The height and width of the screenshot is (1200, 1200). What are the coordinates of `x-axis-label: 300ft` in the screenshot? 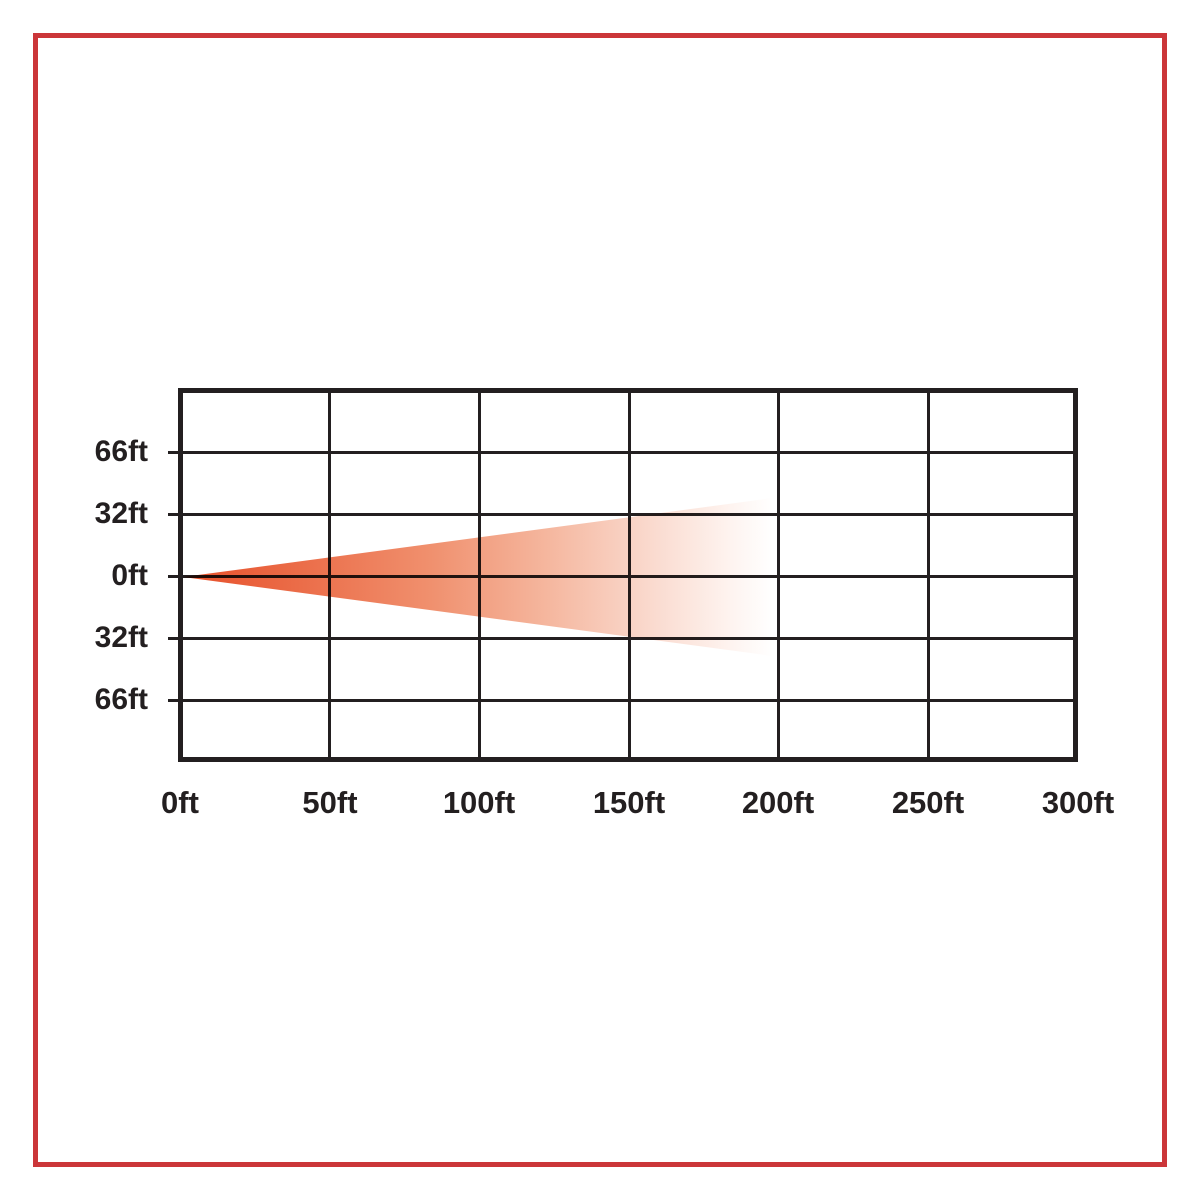 It's located at (1078, 802).